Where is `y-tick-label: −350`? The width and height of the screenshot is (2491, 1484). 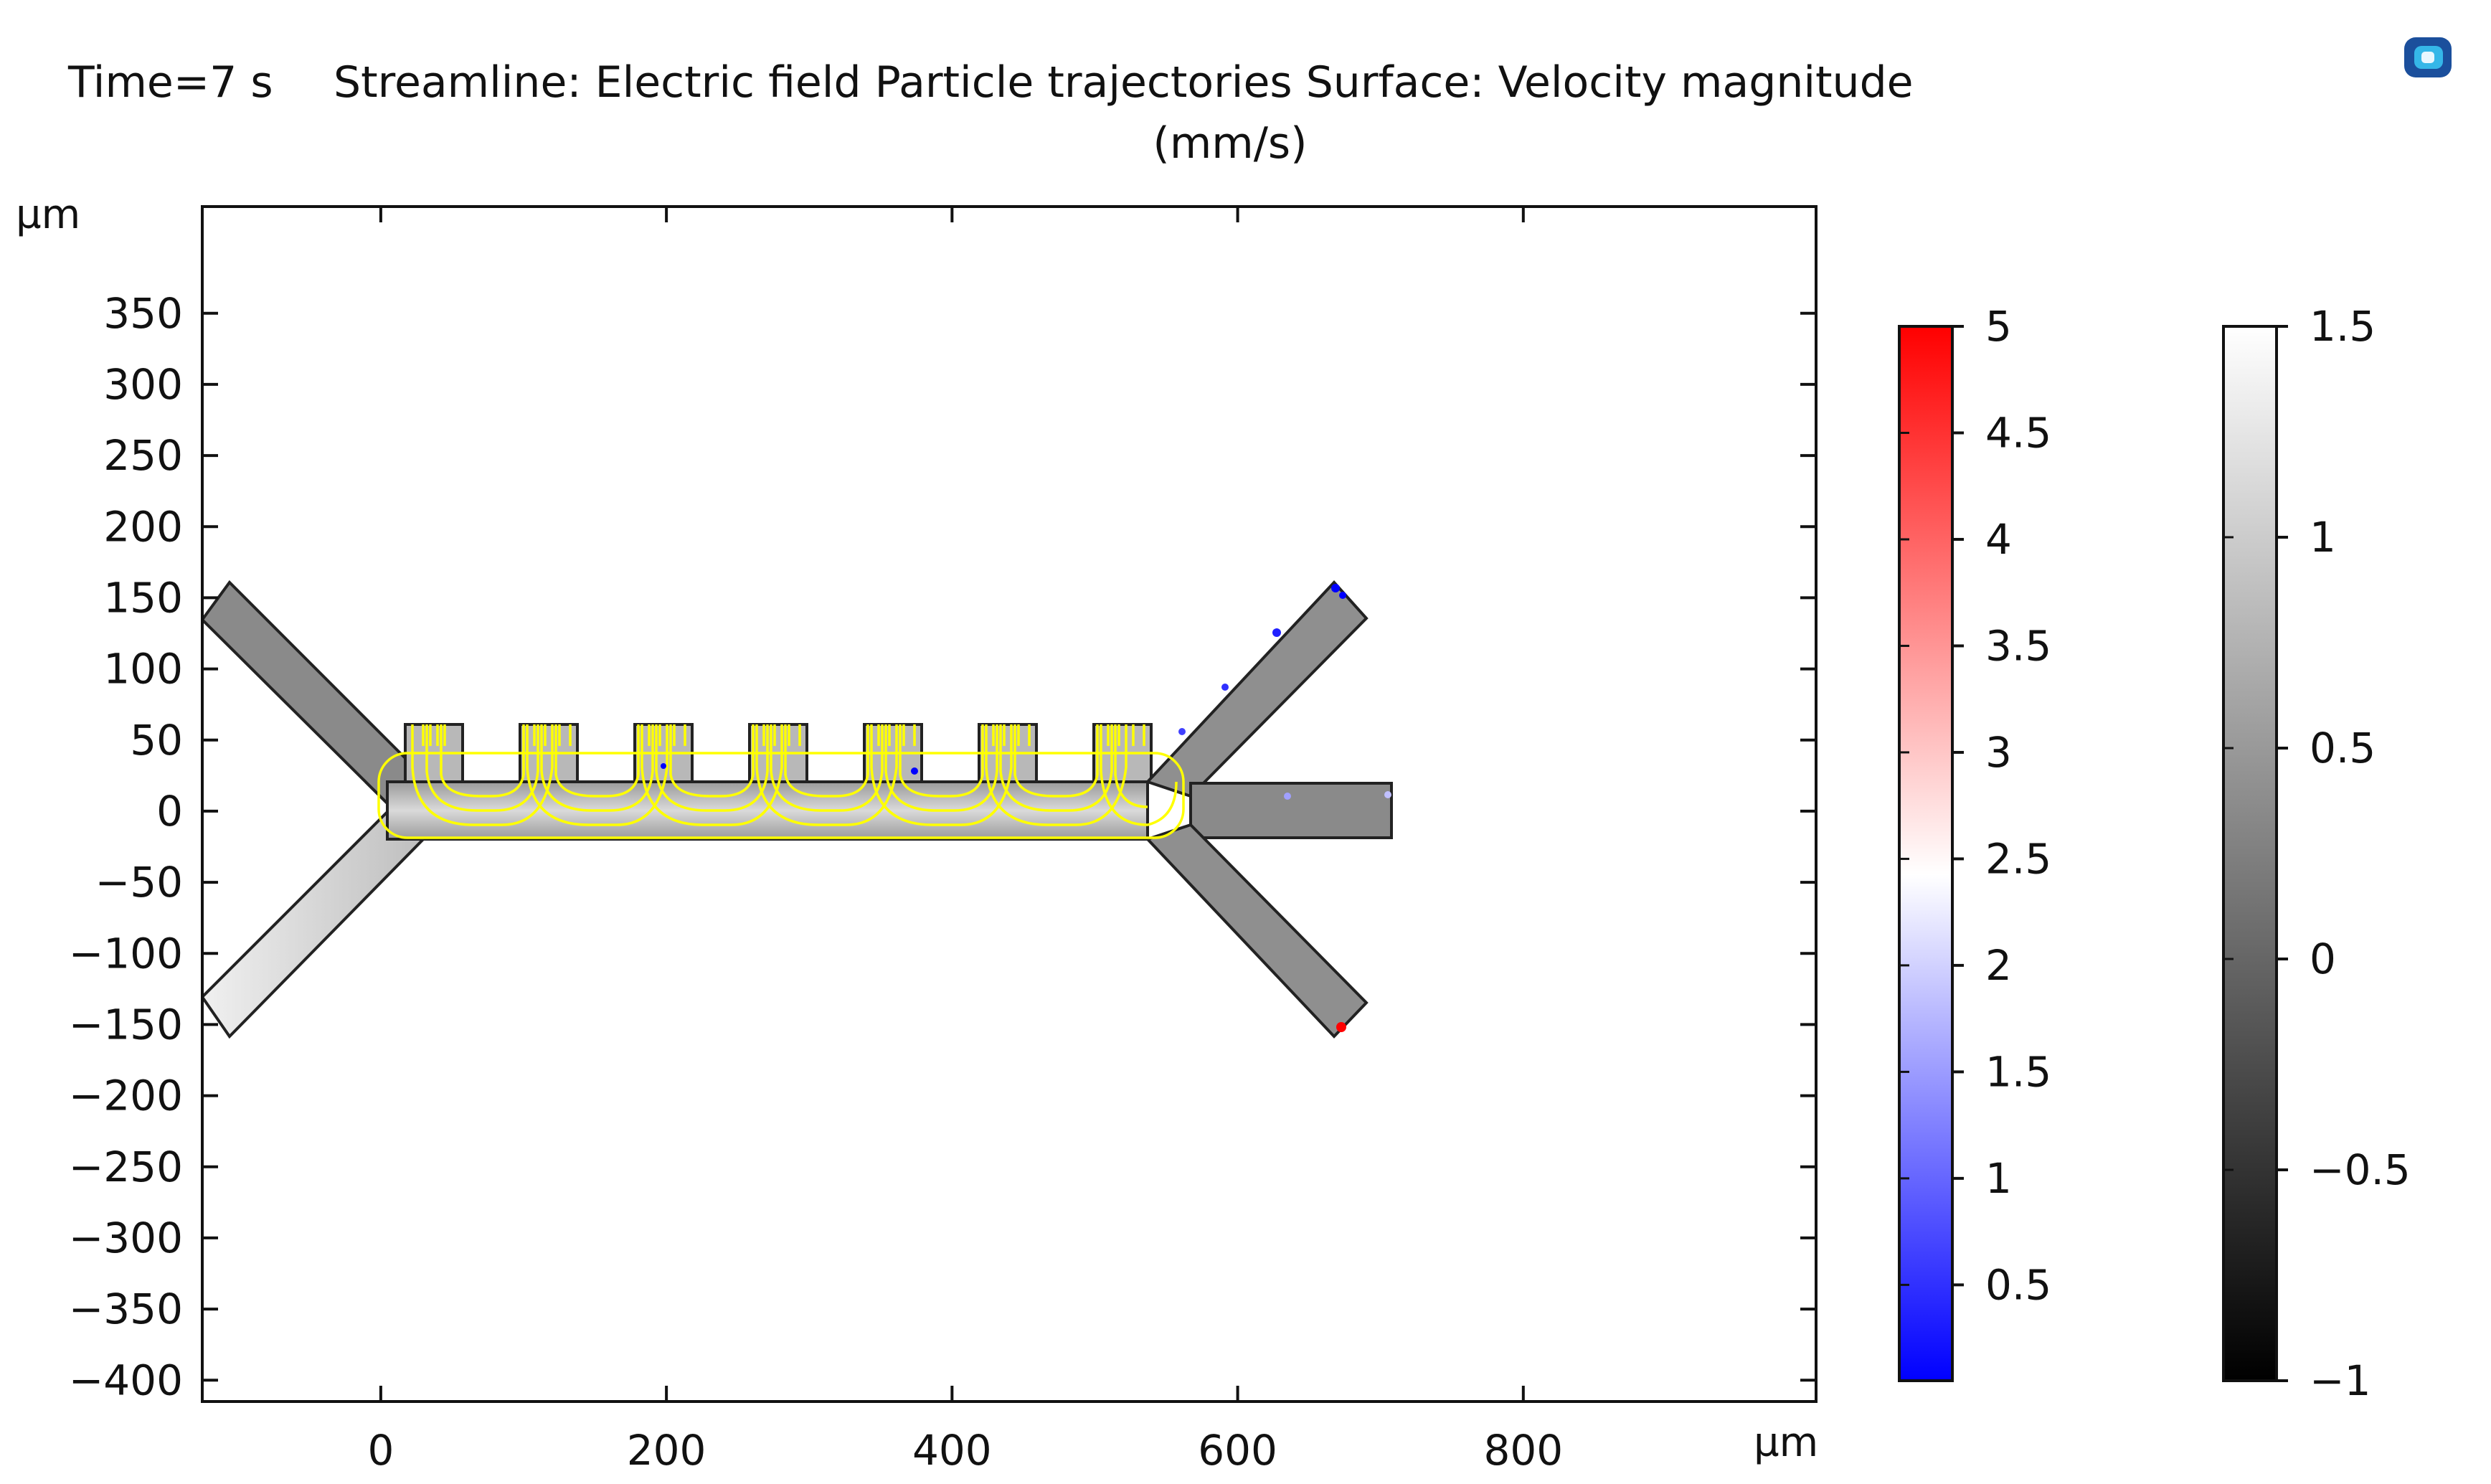 y-tick-label: −350 is located at coordinates (126, 1309).